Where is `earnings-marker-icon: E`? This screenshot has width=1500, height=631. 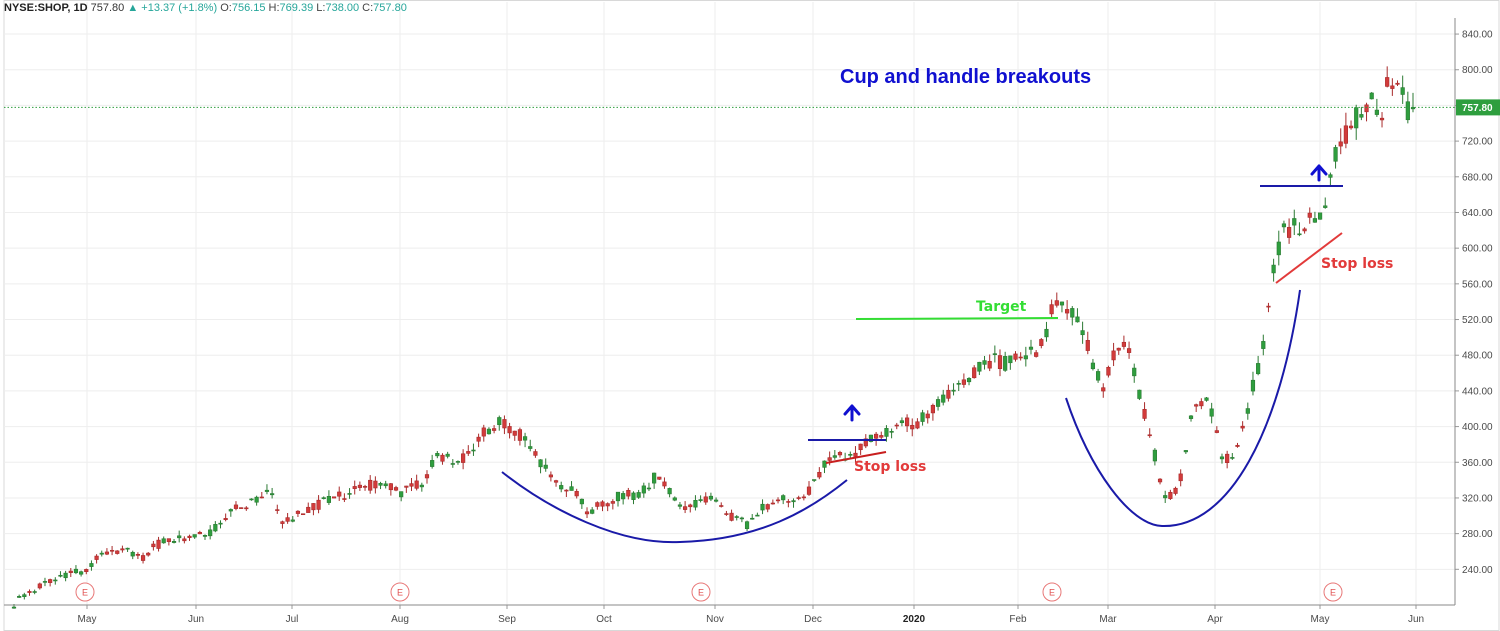
earnings-marker-icon: E is located at coordinates (701, 592).